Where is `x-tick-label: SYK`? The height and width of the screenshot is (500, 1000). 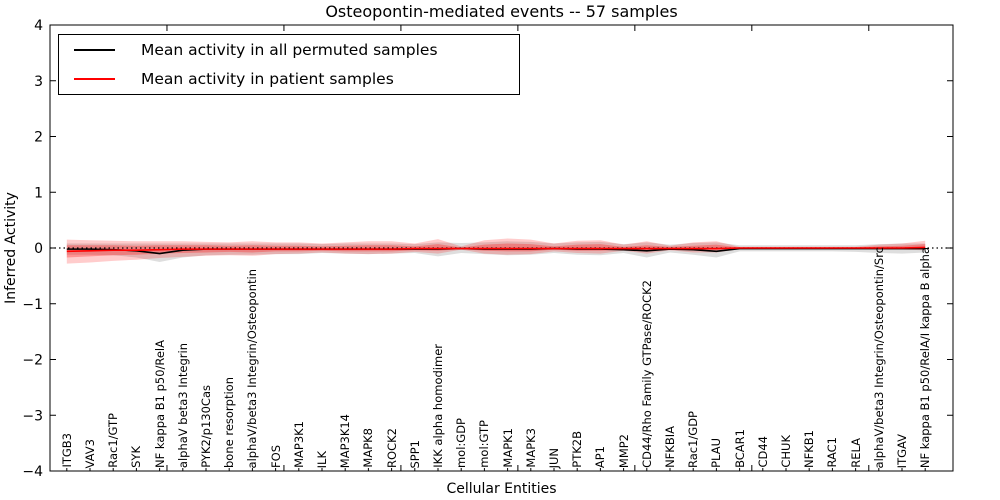 x-tick-label: SYK is located at coordinates (136, 457).